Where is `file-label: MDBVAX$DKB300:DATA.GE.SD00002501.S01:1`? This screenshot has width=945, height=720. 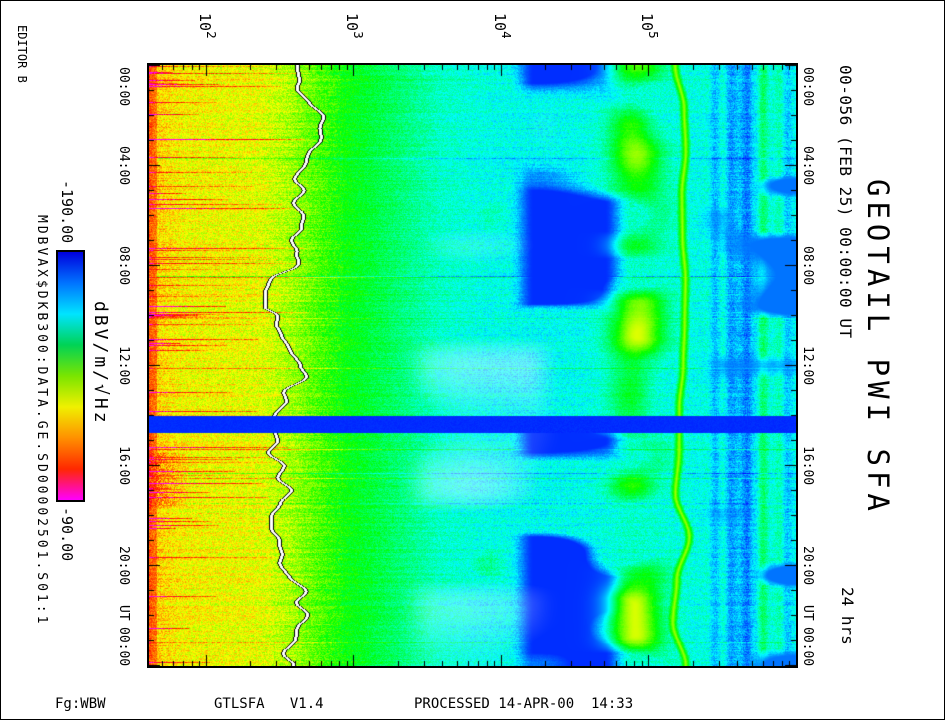
file-label: MDBVAX$DKB300:DATA.GE.SD00002501.S01:1 is located at coordinates (41, 421).